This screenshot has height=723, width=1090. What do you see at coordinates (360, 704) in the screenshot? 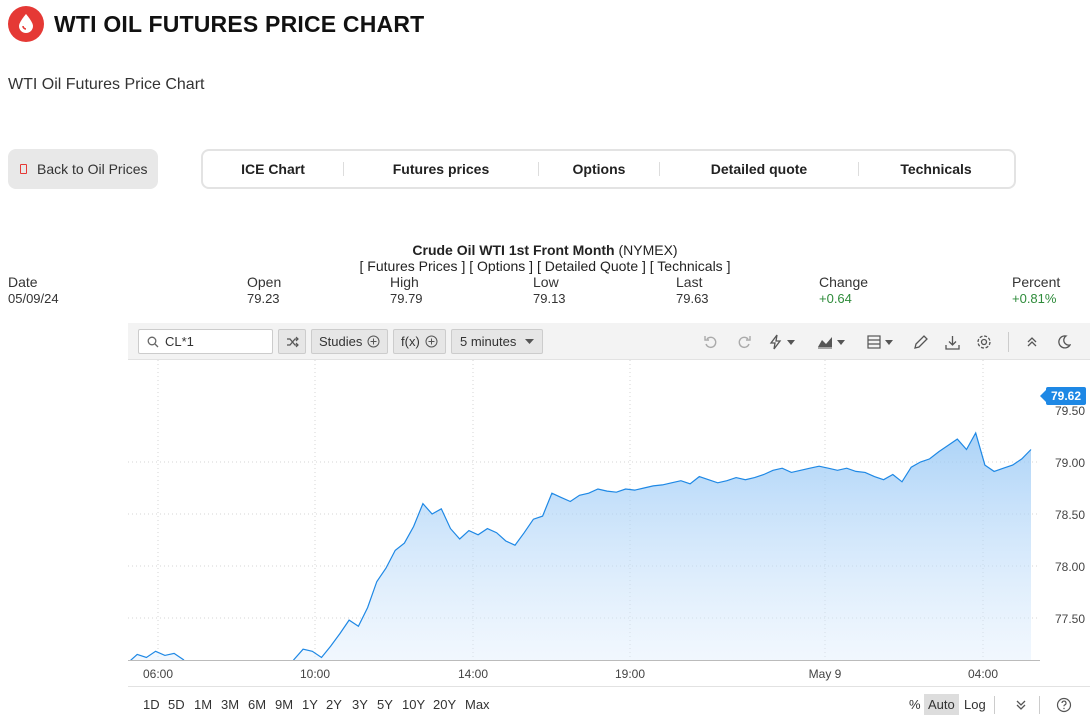
I see `range-3y: 3Y` at bounding box center [360, 704].